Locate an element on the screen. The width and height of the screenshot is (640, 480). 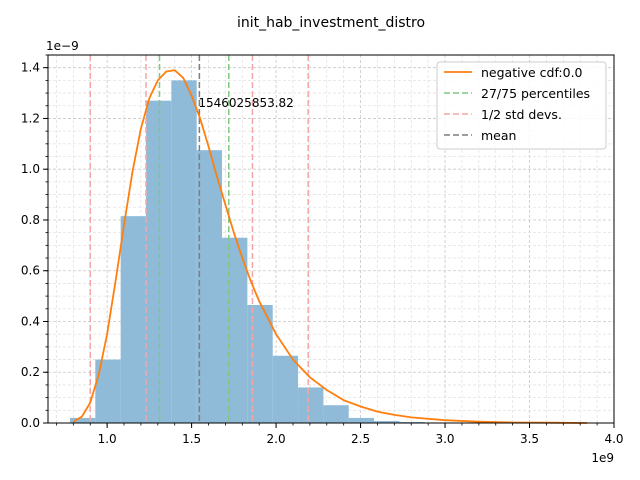
y-tick-label: 0.2 is located at coordinates (30, 372).